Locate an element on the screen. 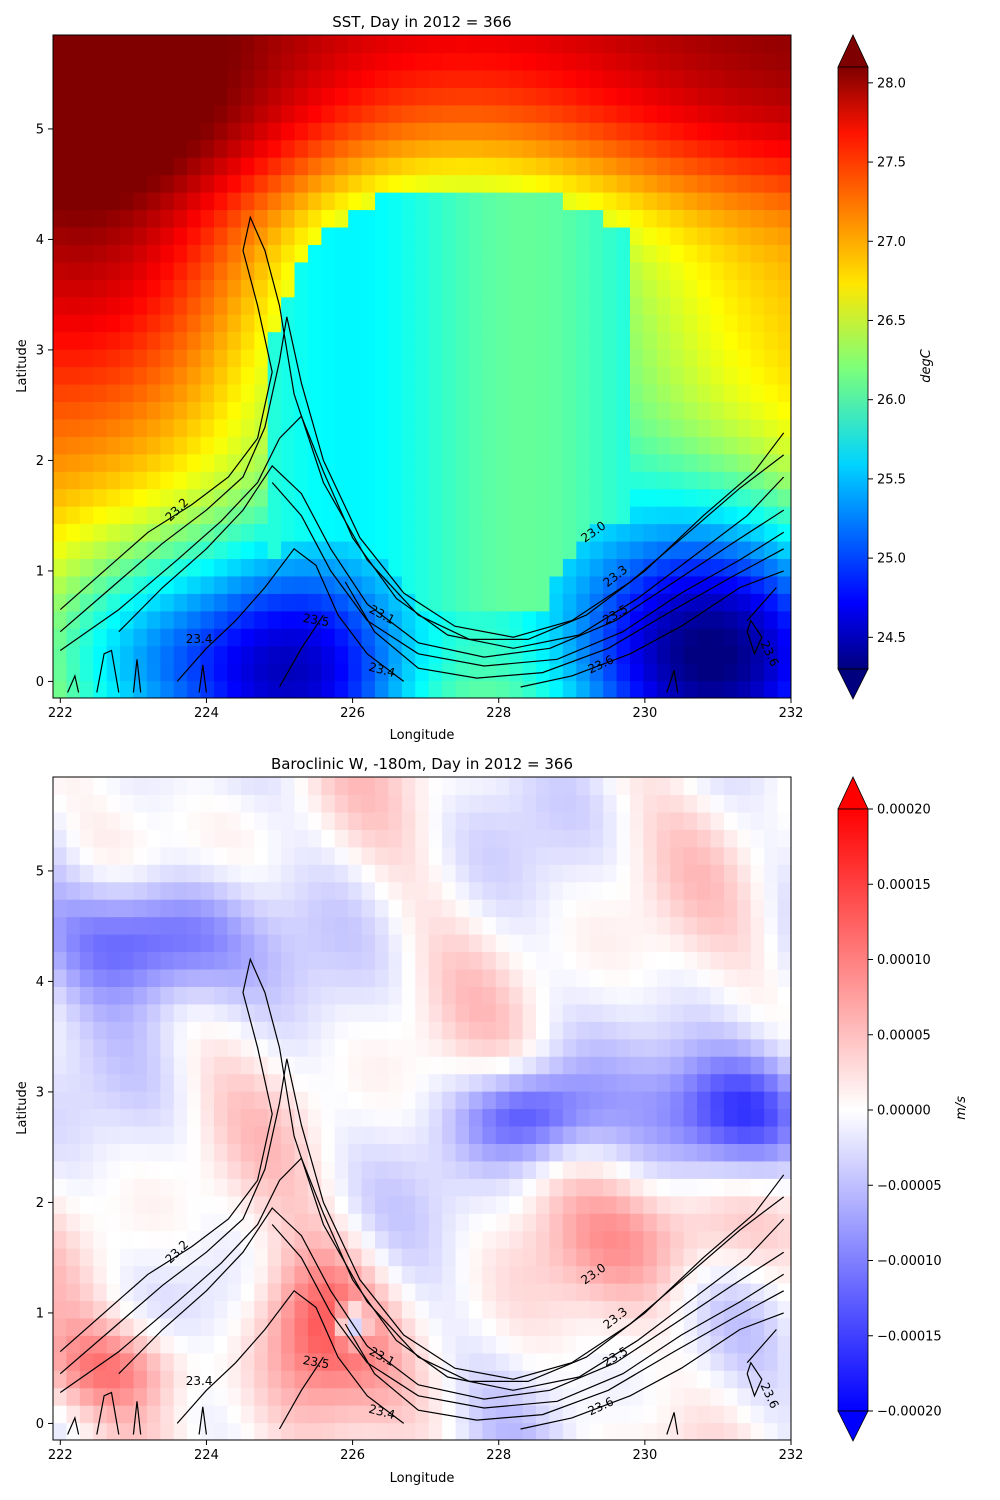 The image size is (1000, 1500). colorbar-tick-label: 0.00015 is located at coordinates (904, 885).